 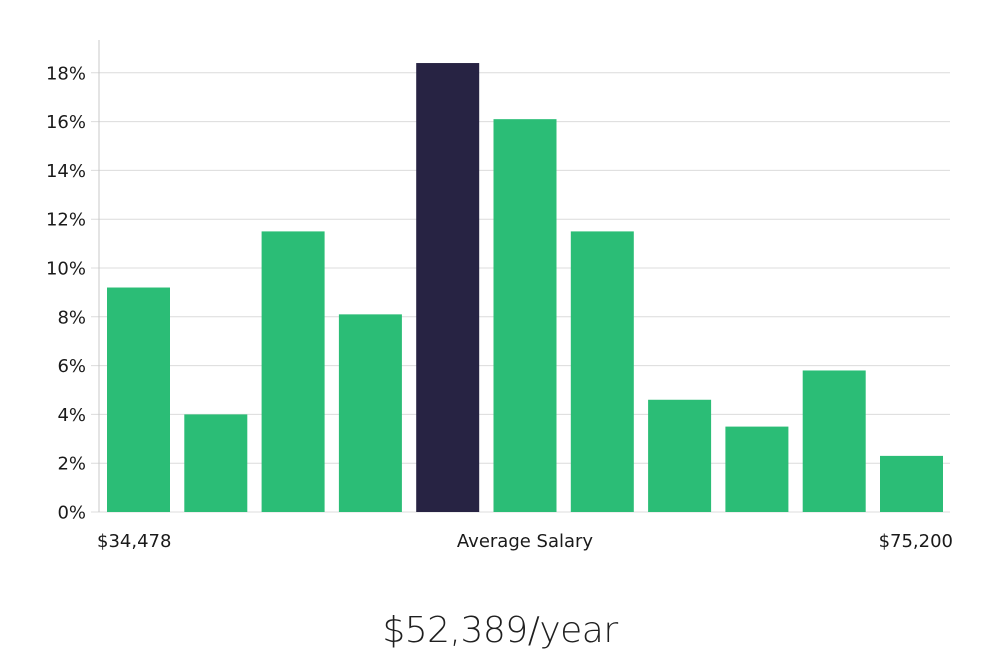 I want to click on y-tick-label: 16%, so click(x=66, y=122).